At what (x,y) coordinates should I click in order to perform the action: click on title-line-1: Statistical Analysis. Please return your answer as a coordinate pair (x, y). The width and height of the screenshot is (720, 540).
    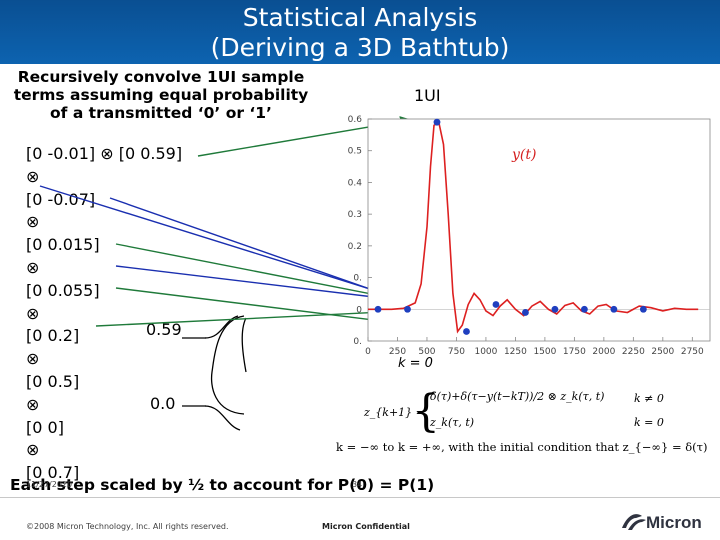
    Looking at the image, I should click on (360, 17).